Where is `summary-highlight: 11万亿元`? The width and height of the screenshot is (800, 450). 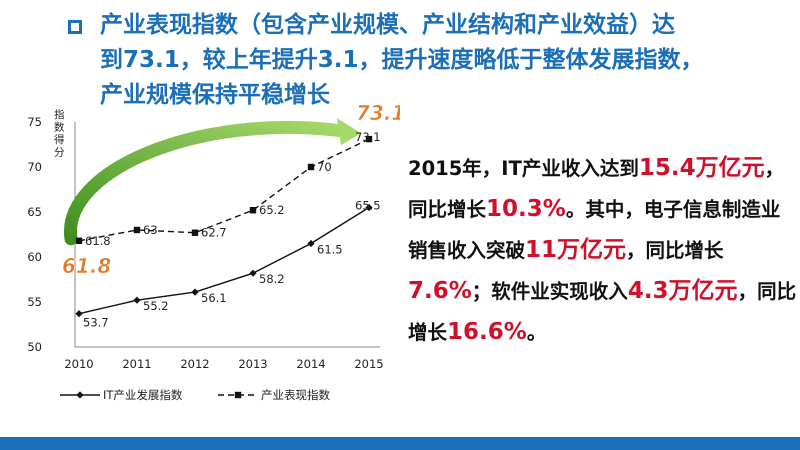 summary-highlight: 11万亿元 is located at coordinates (576, 250).